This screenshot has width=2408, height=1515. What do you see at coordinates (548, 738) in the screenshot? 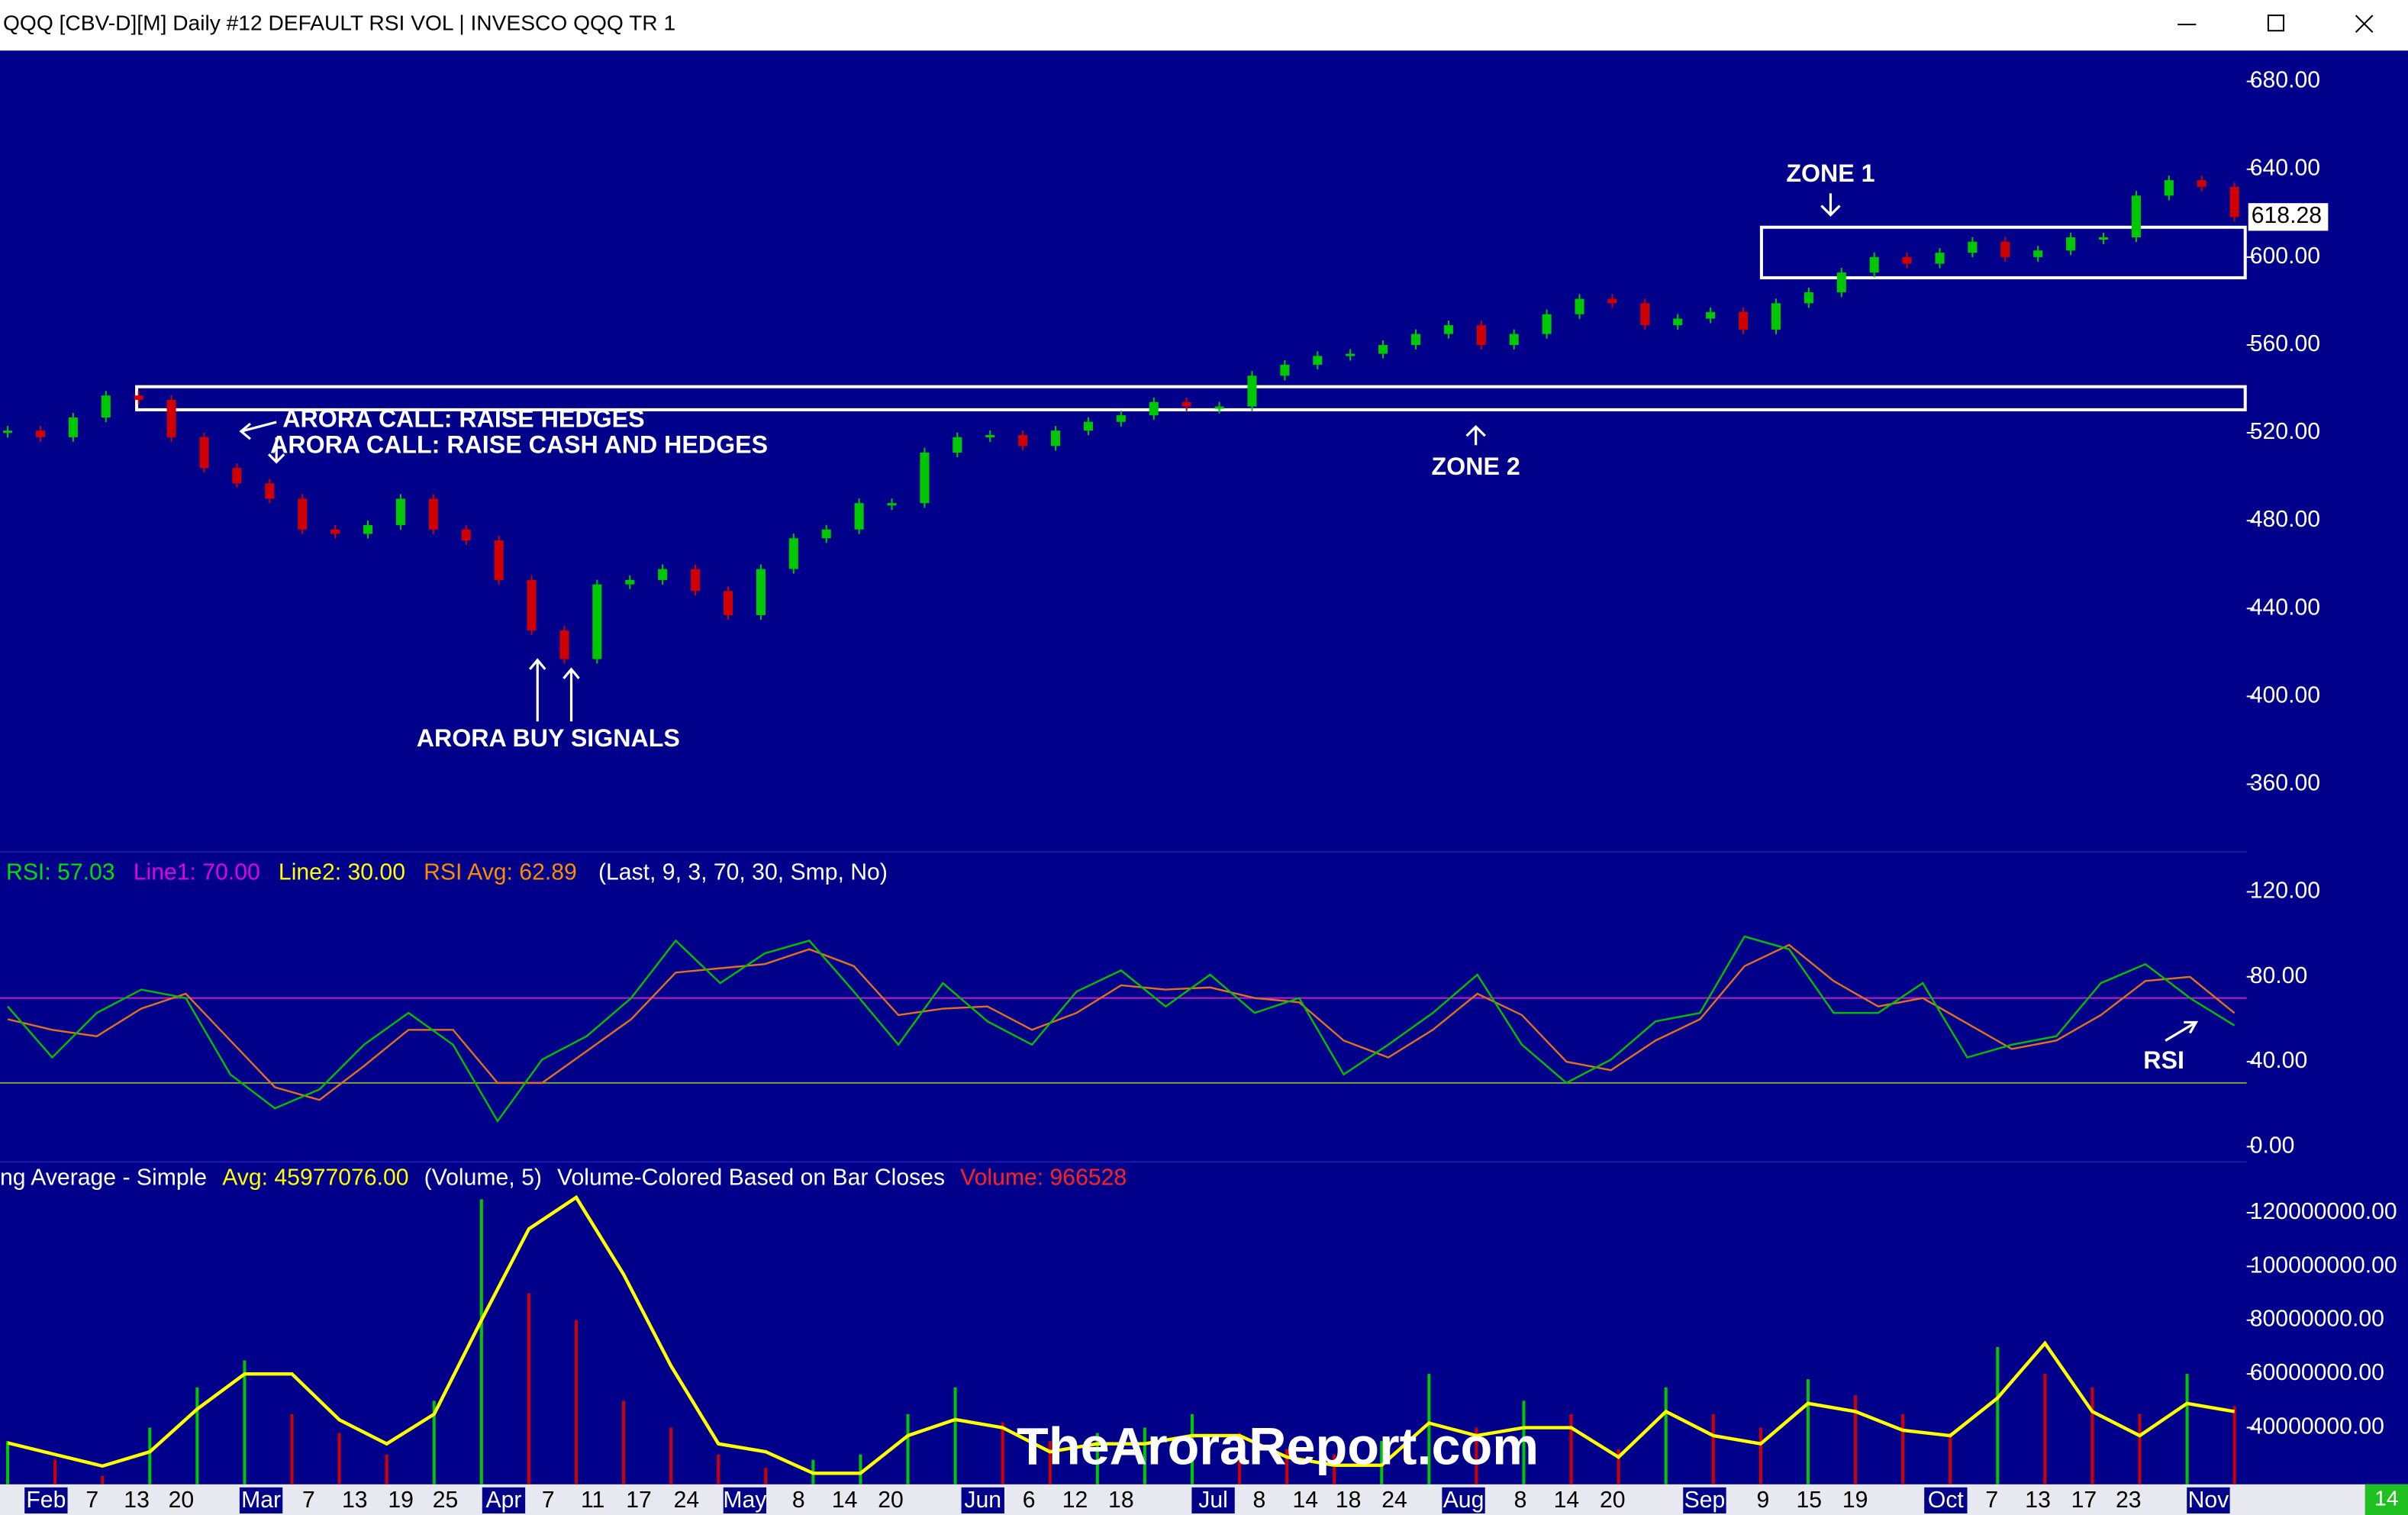
I see `annotation: ARORA BUY SIGNALS` at bounding box center [548, 738].